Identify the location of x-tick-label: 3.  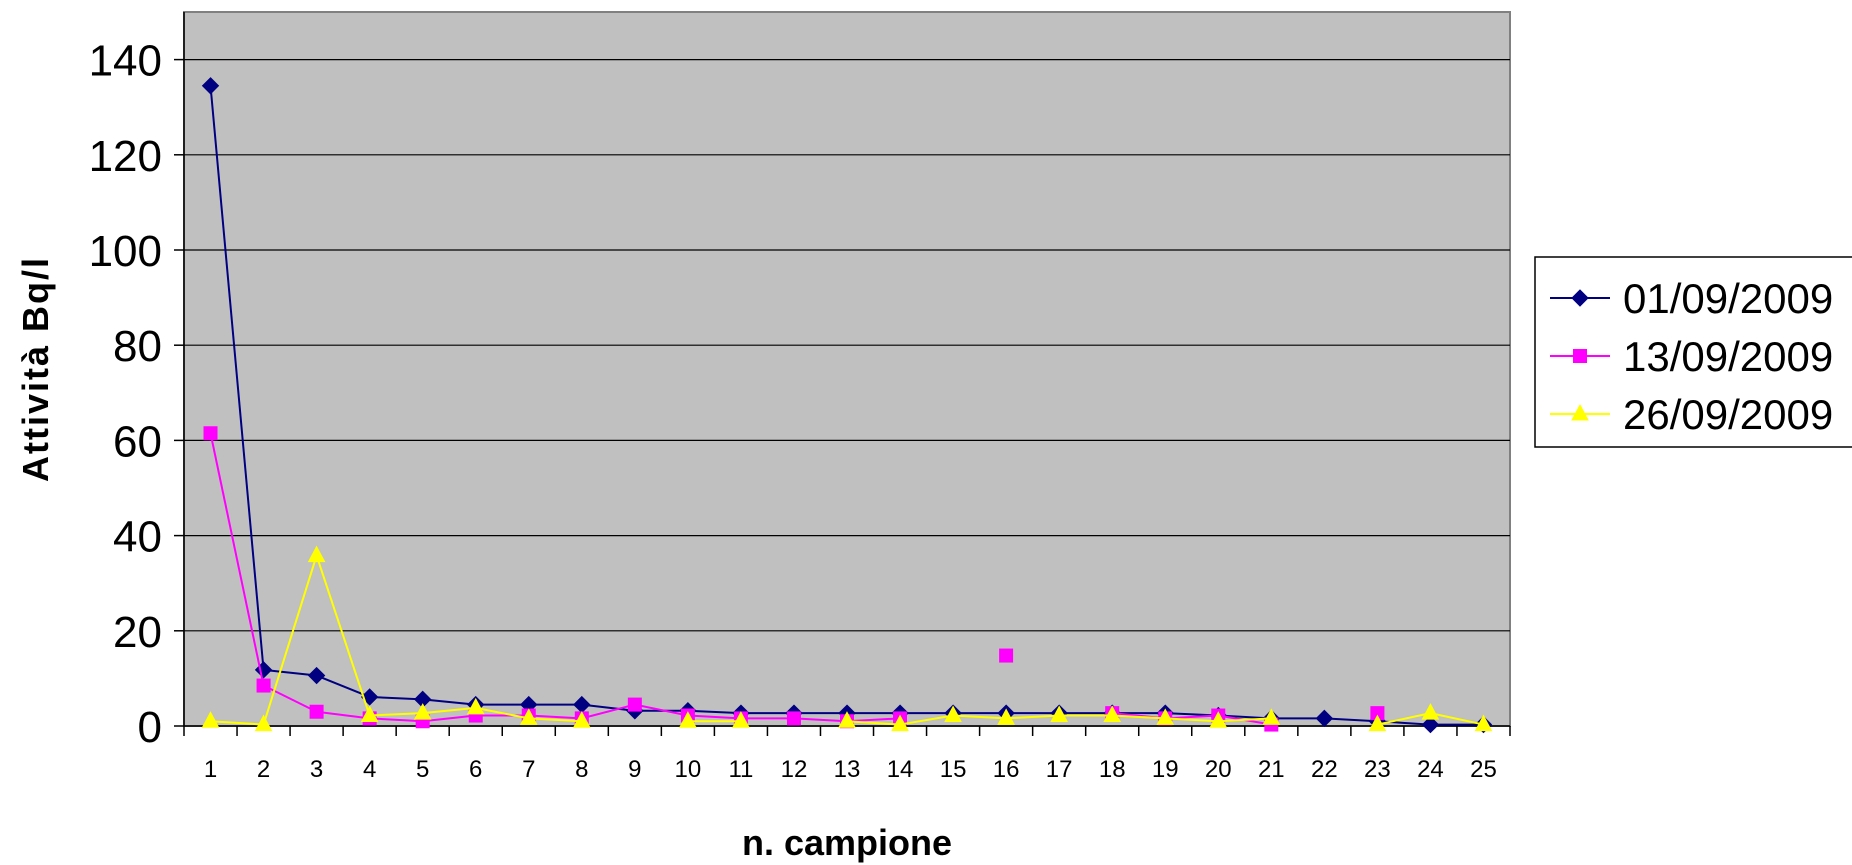
(316, 769).